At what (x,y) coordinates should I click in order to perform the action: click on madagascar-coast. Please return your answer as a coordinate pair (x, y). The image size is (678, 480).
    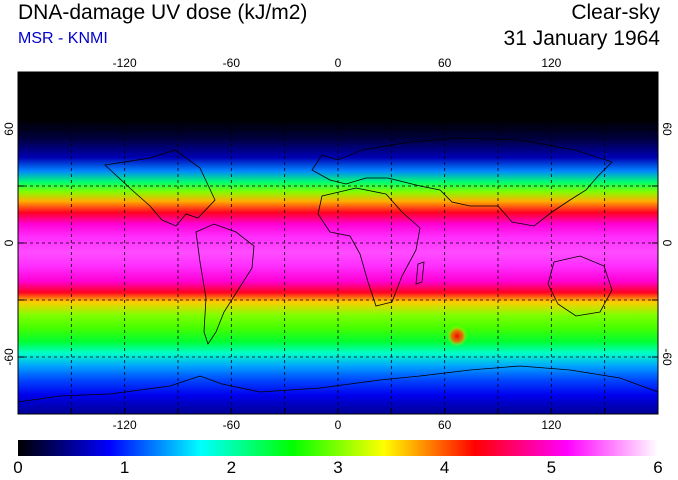
    Looking at the image, I should click on (420, 273).